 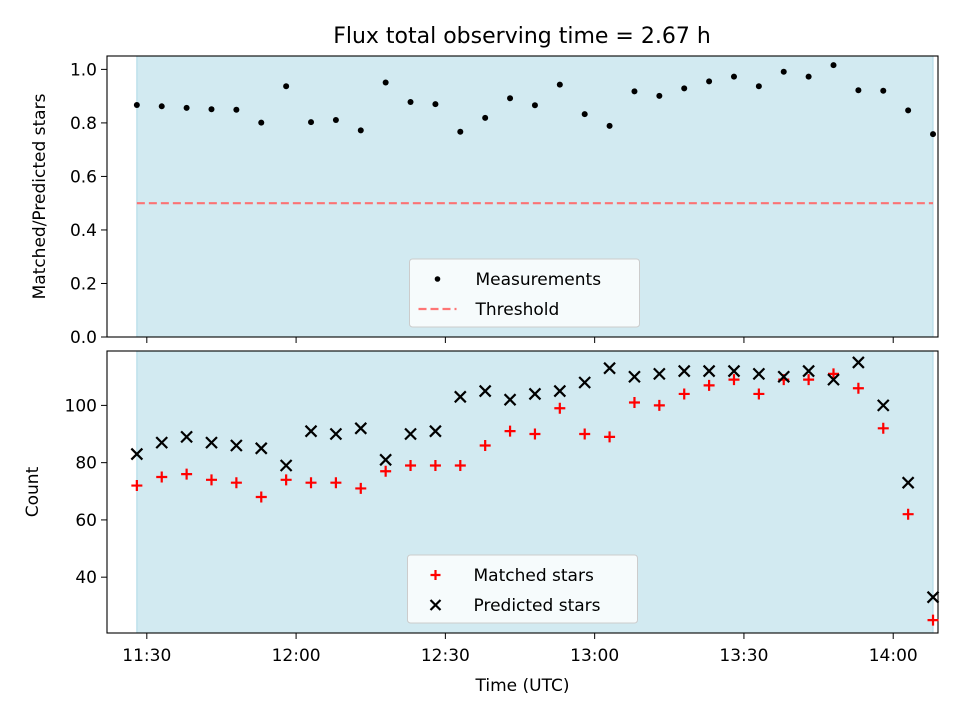 I want to click on x-tick-label: 14:00, so click(x=893, y=656).